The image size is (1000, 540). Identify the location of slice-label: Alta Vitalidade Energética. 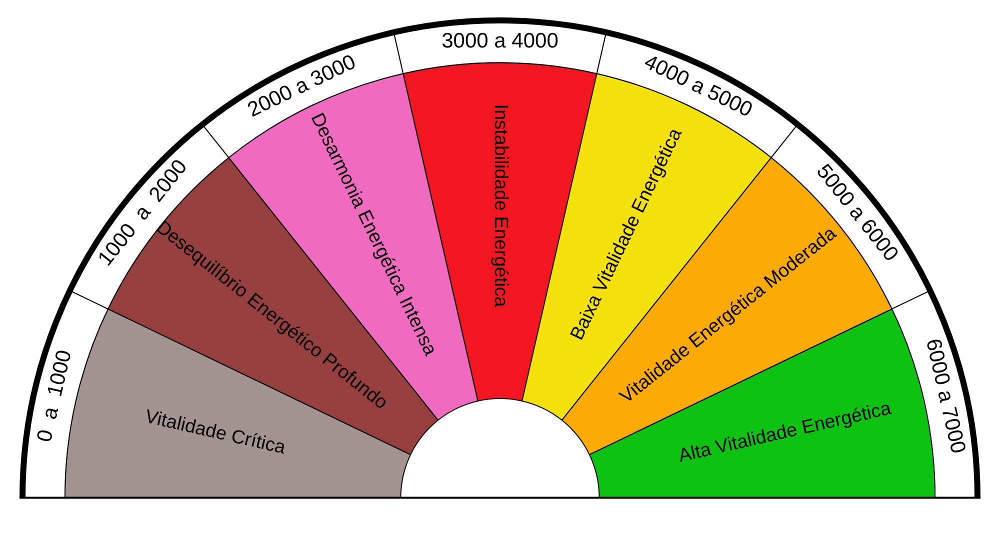
(785, 432).